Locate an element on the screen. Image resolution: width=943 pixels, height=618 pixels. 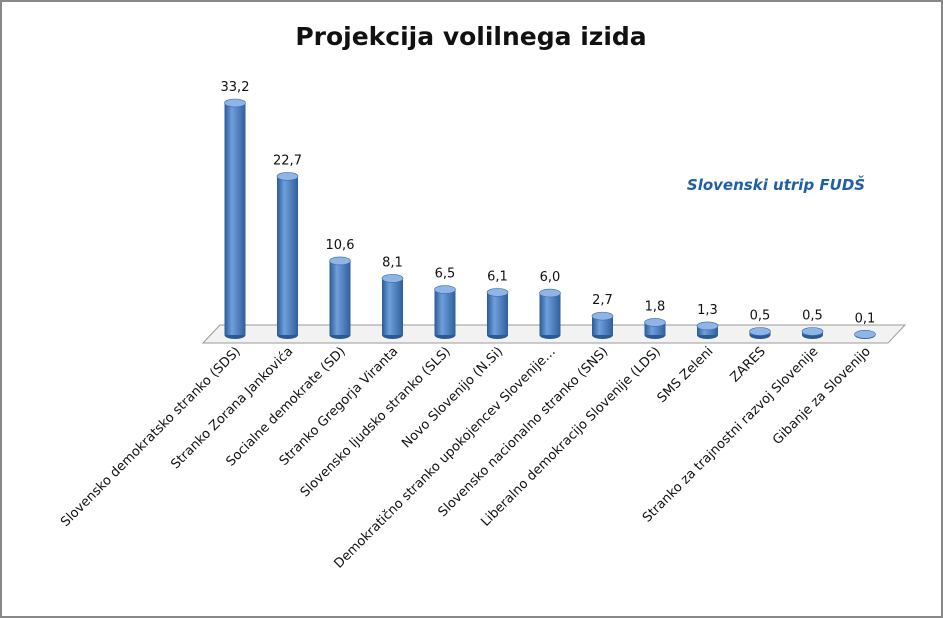
value-label: 6,5 is located at coordinates (445, 274).